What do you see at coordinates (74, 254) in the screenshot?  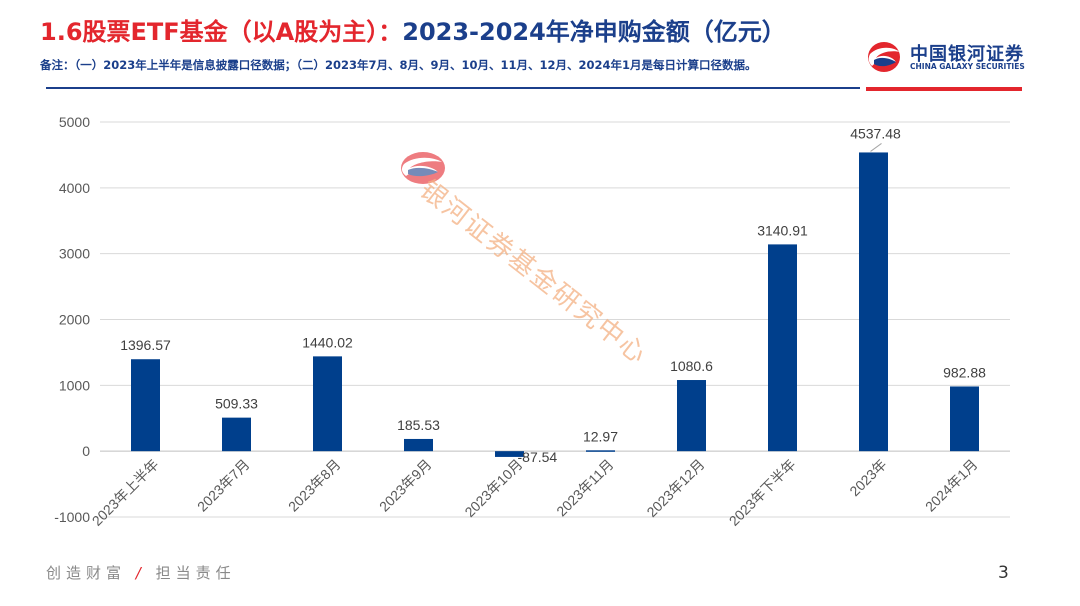 I see `y-tick-label: 3000` at bounding box center [74, 254].